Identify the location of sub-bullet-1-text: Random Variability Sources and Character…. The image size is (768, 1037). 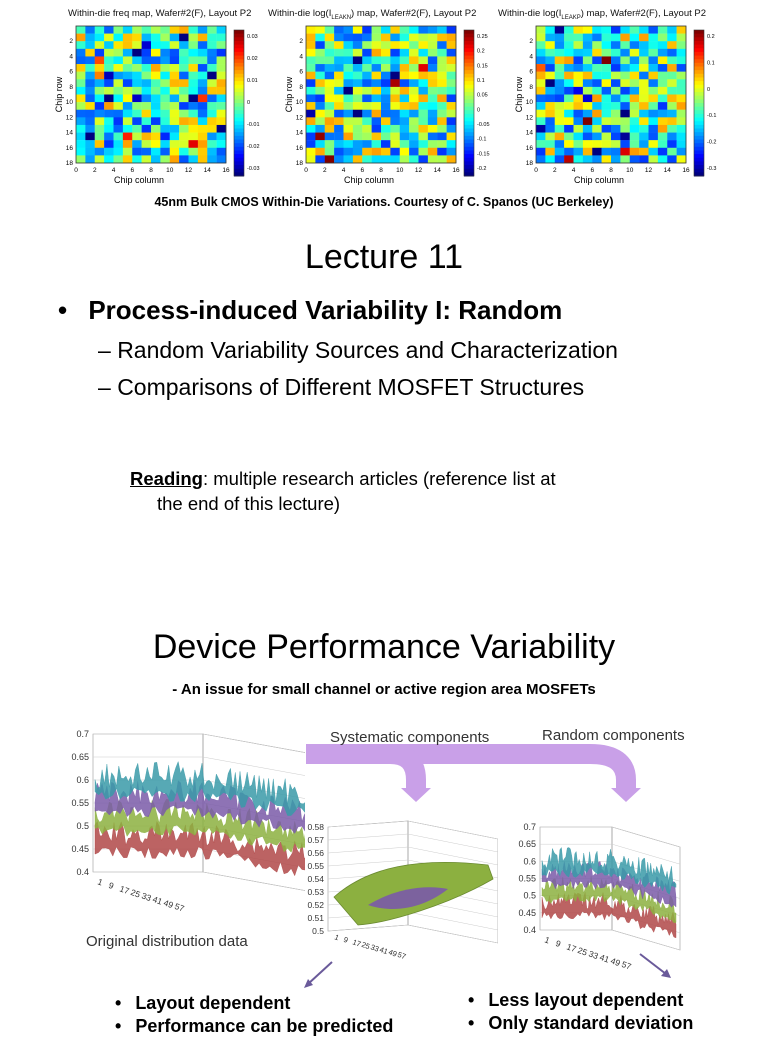
(367, 350).